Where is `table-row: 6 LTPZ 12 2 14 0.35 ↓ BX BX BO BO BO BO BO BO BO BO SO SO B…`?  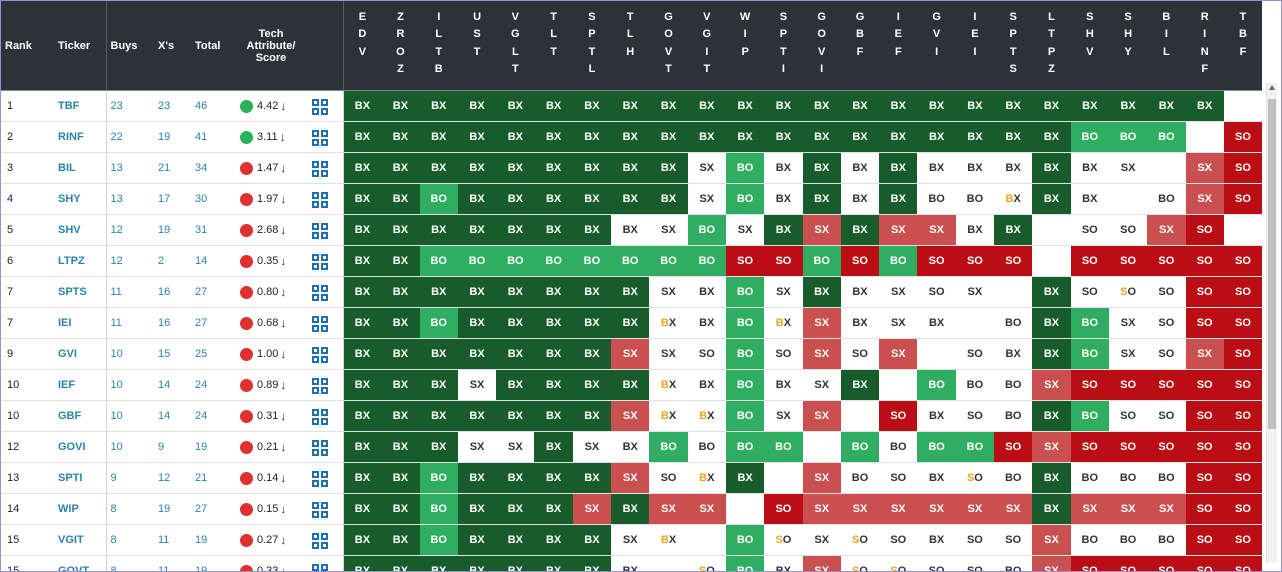
table-row: 6 LTPZ 12 2 14 0.35 ↓ BX BX BO BO BO BO BO BO BO BO SO SO B… is located at coordinates (632, 261).